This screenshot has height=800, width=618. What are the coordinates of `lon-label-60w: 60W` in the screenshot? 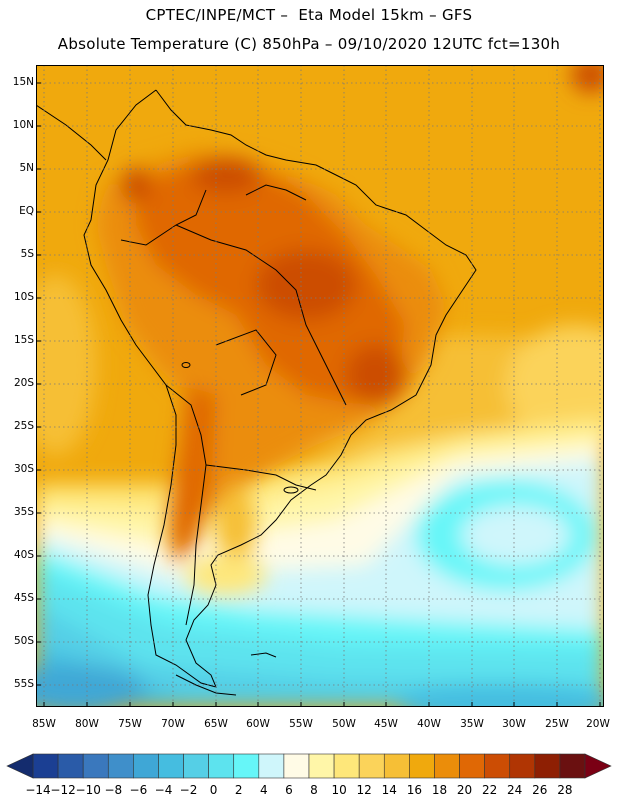 It's located at (258, 724).